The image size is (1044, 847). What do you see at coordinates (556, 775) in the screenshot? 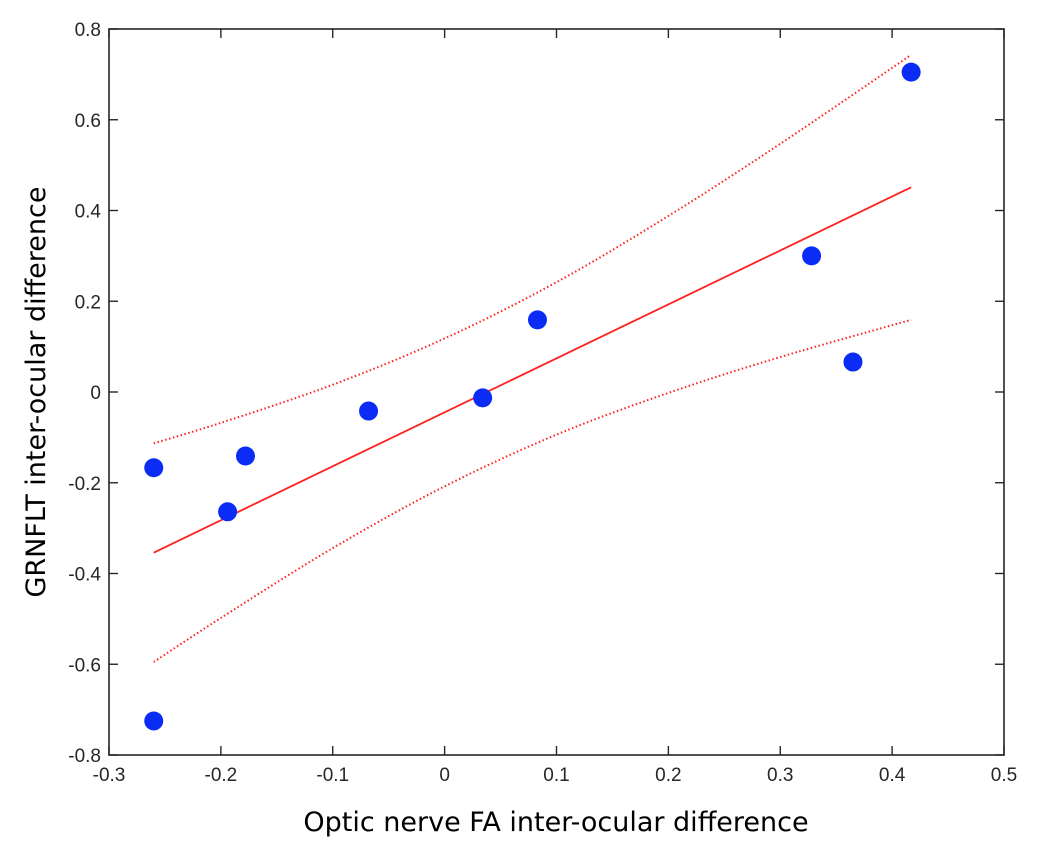
I see `x-tick-label: 0.1` at bounding box center [556, 775].